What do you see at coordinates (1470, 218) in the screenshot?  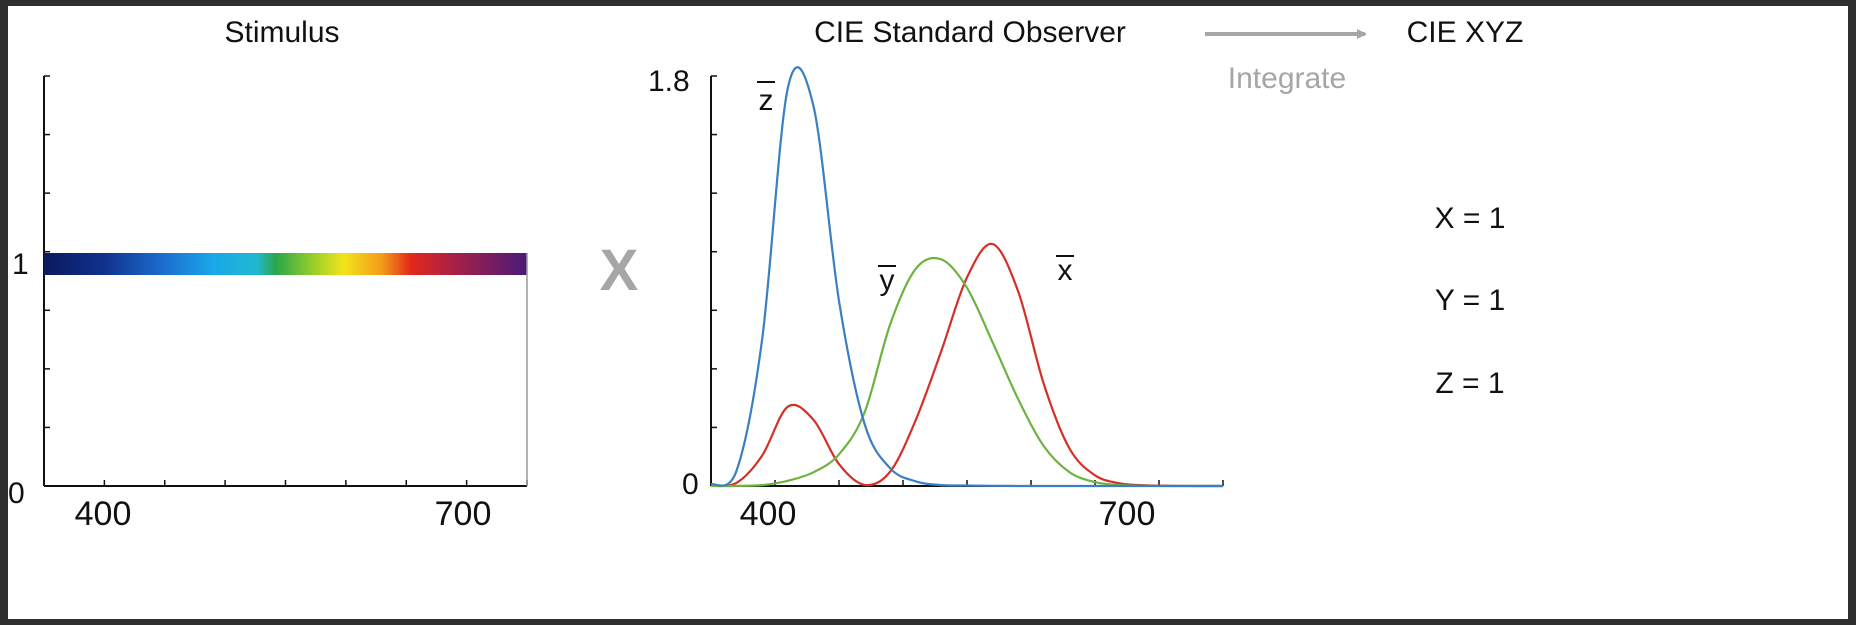 I see `result-x: X = 1` at bounding box center [1470, 218].